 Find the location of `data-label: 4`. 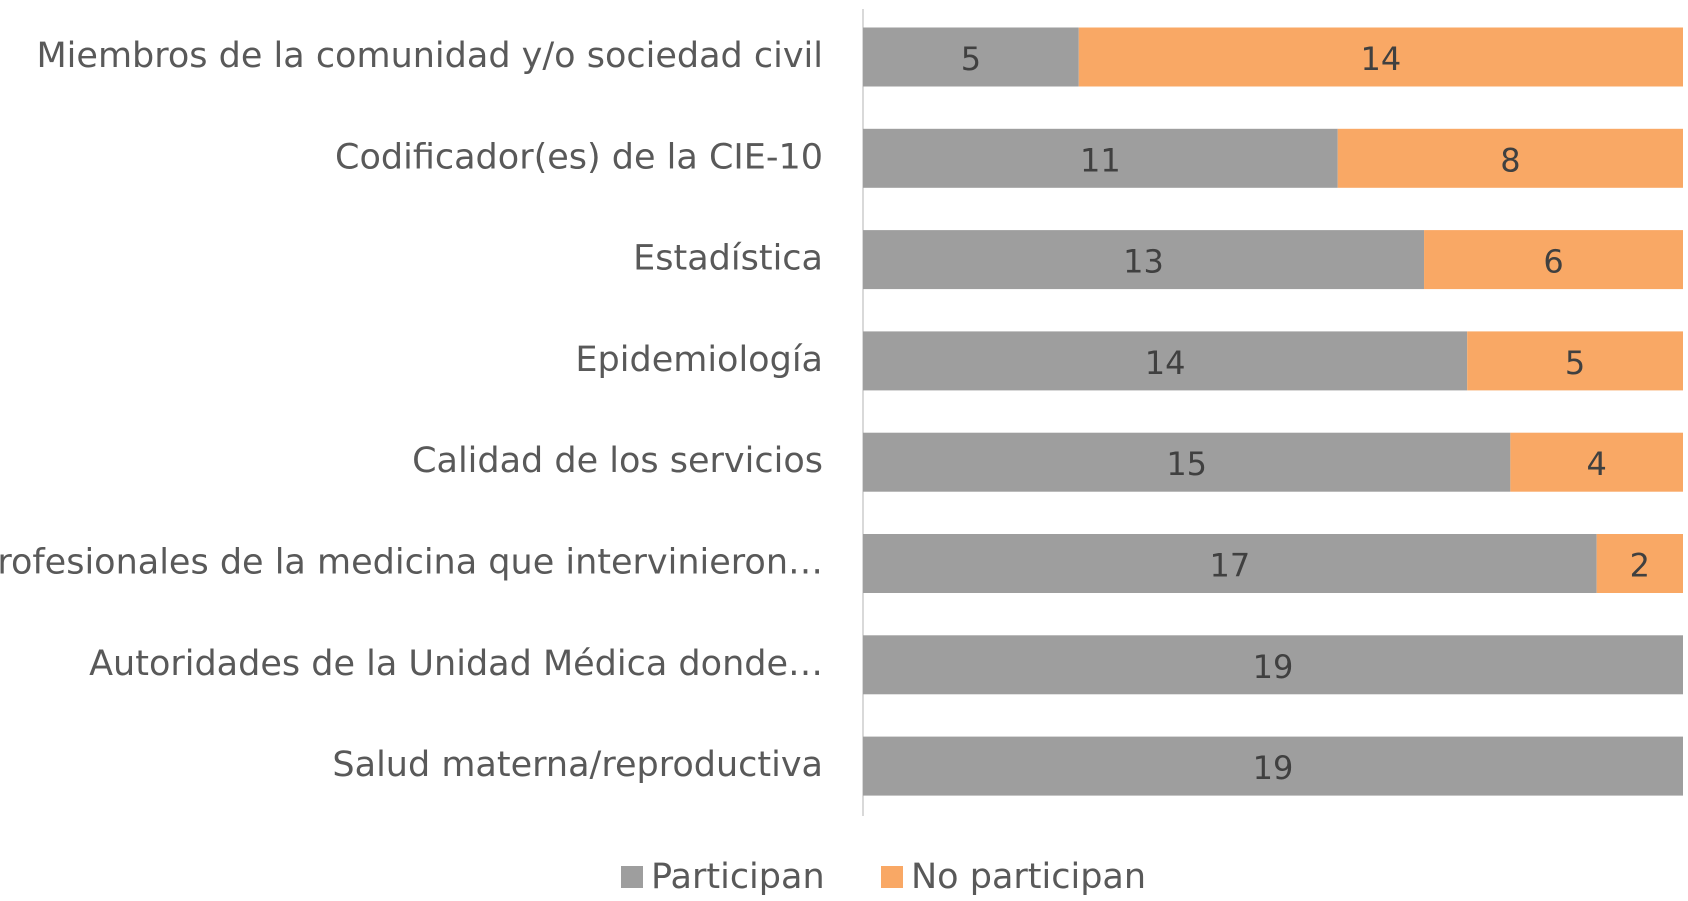

data-label: 4 is located at coordinates (1597, 464).